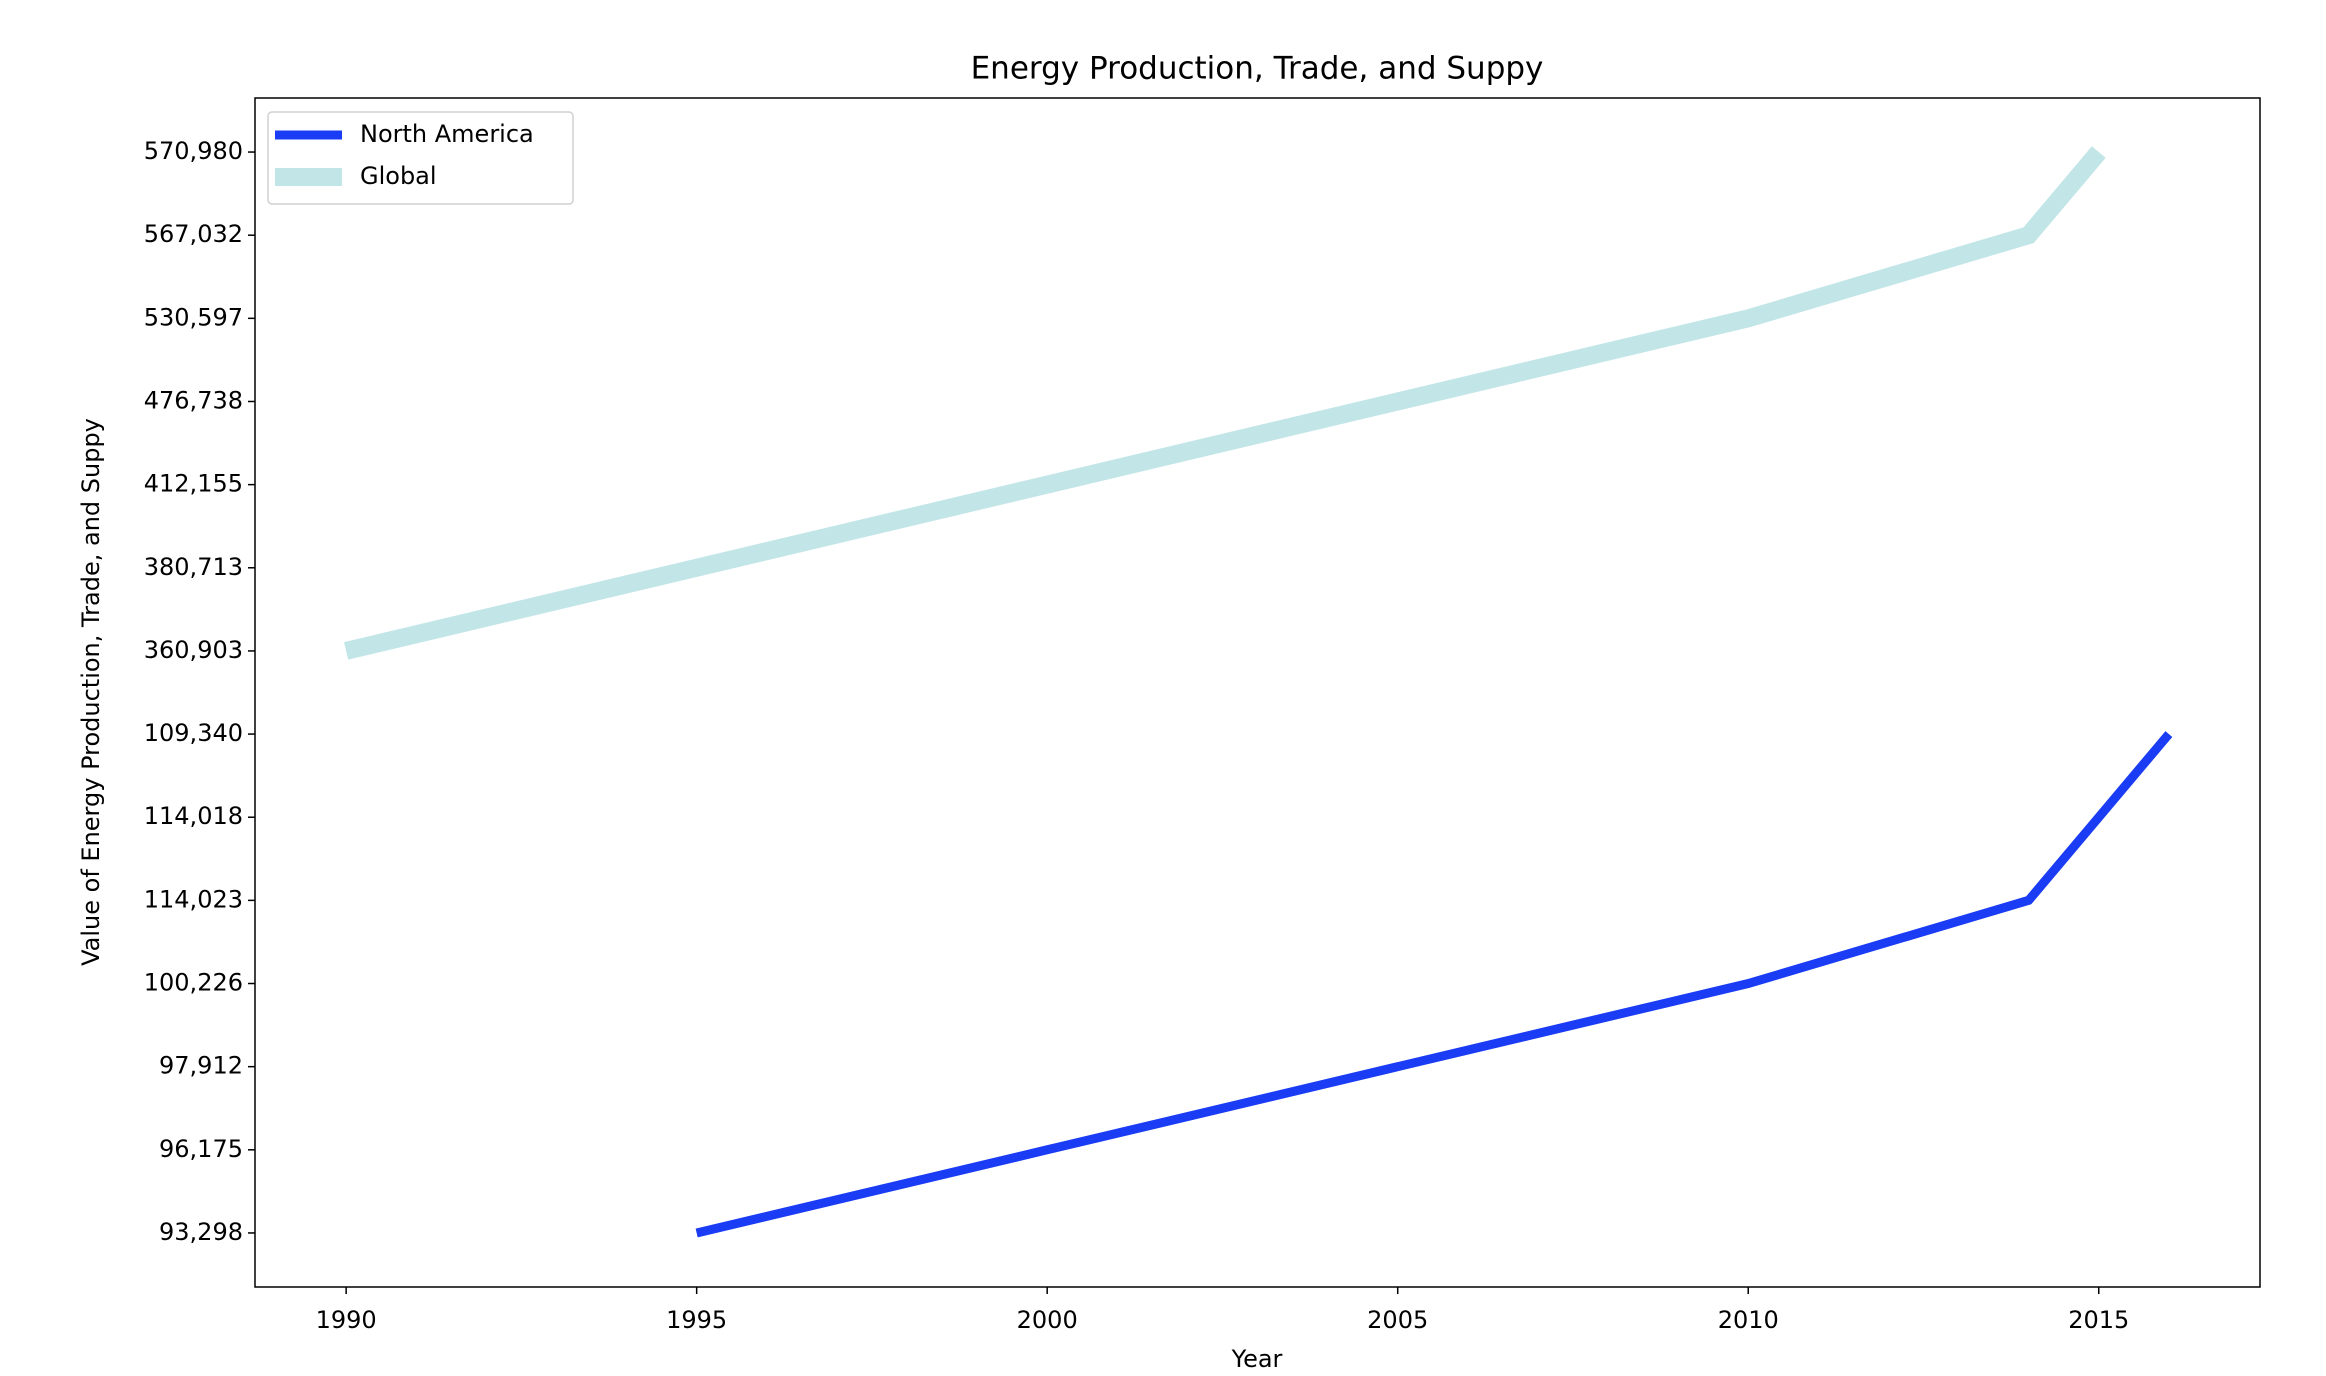 The height and width of the screenshot is (1376, 2326). Describe the element at coordinates (193, 567) in the screenshot. I see `y-tick-label: 380,713` at that location.